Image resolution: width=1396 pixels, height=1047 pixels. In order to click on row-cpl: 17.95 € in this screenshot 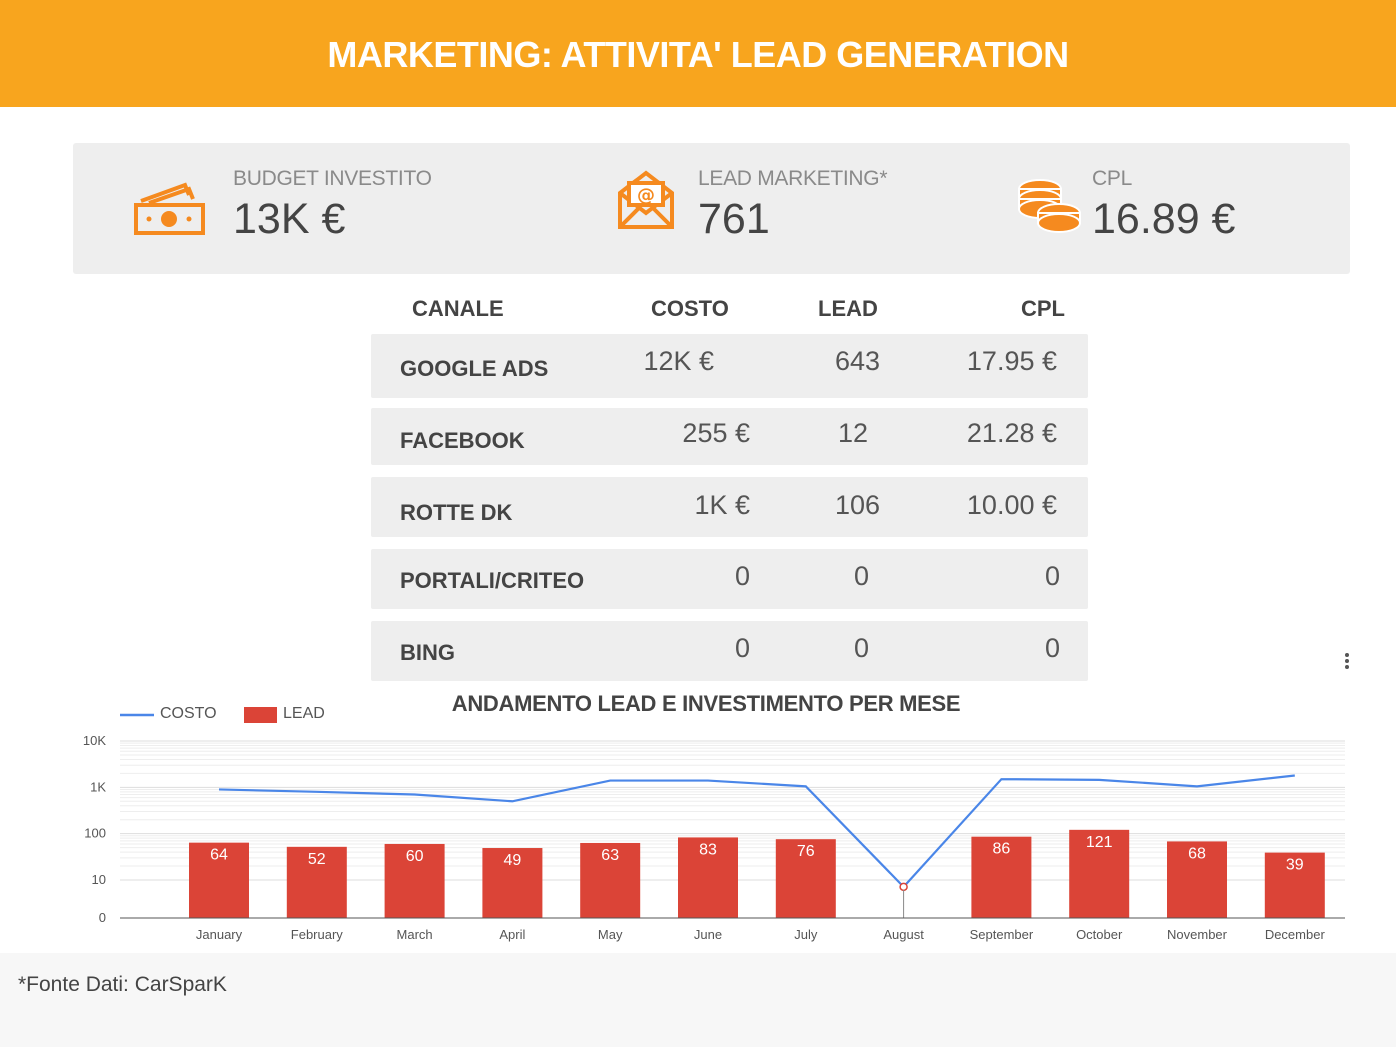, I will do `click(1011, 361)`.